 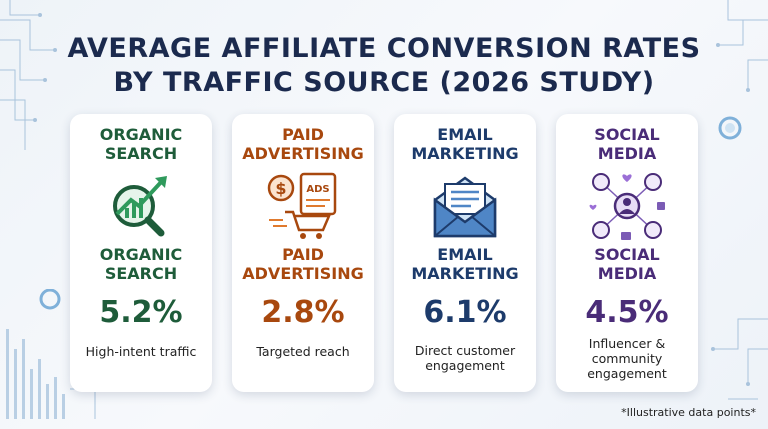 I want to click on envelope-icon, so click(x=465, y=207).